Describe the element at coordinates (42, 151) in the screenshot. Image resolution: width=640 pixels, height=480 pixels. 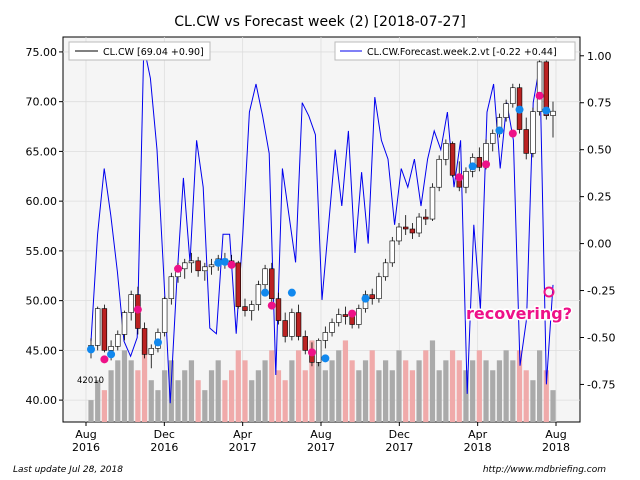
I see `y-left-tick-label: 65.00` at that location.